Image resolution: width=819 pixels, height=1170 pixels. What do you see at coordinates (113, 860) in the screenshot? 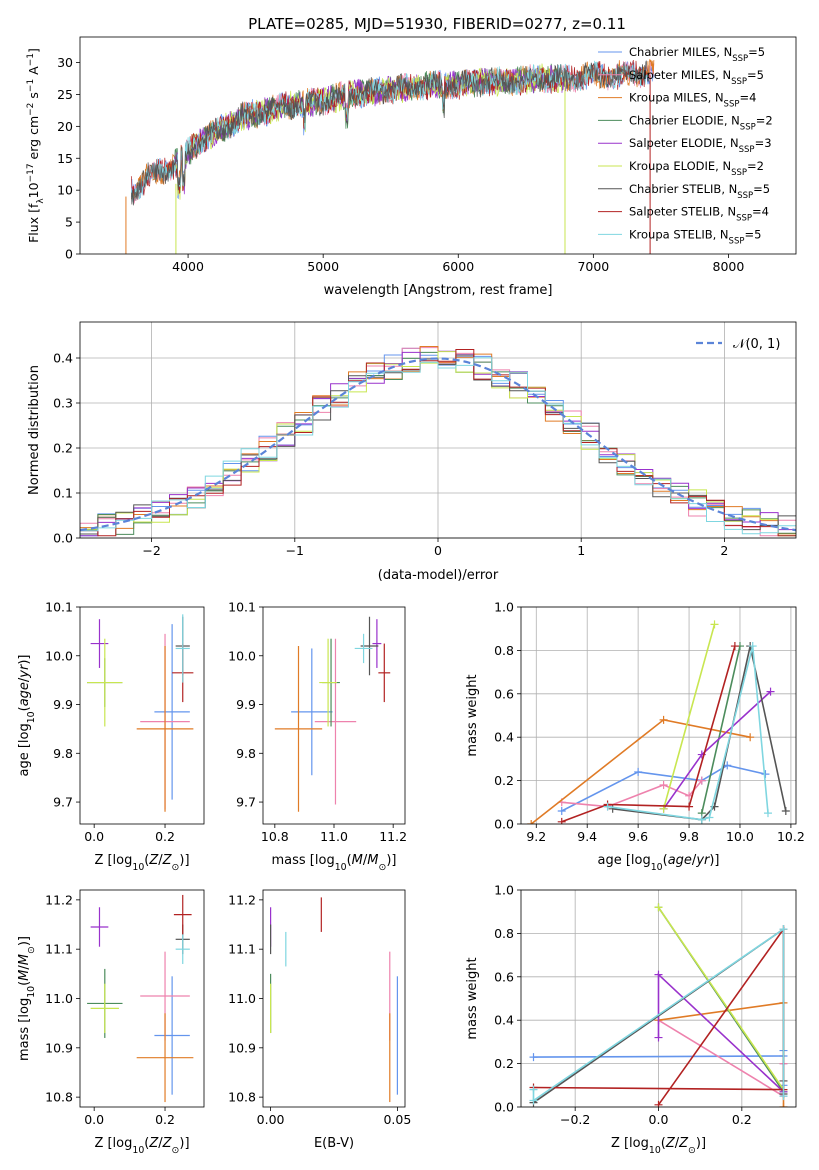
I see `label-part: Z [log` at bounding box center [113, 860].